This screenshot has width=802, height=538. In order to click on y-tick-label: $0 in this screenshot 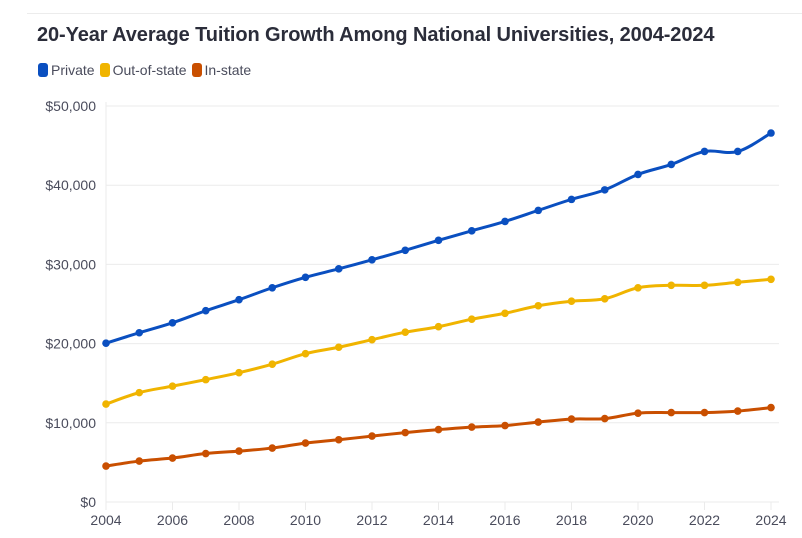, I will do `click(88, 502)`.